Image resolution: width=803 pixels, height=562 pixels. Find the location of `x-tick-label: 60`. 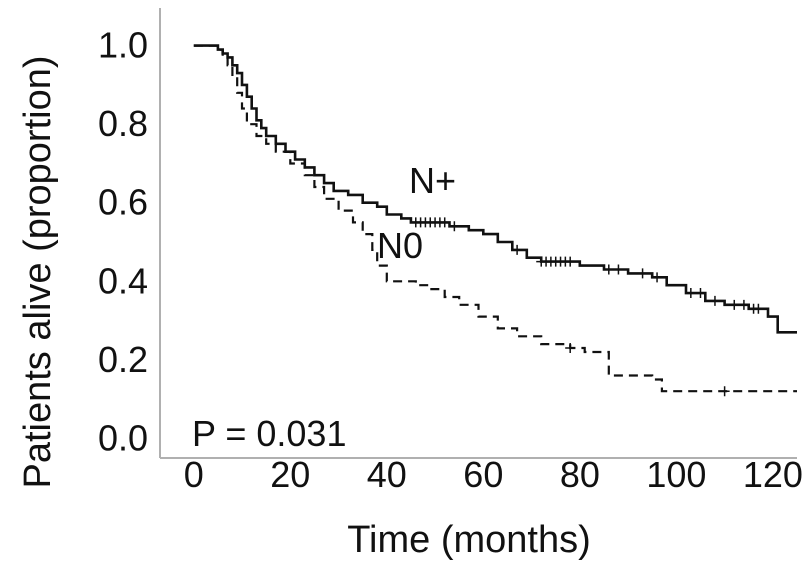

x-tick-label: 60 is located at coordinates (483, 474).